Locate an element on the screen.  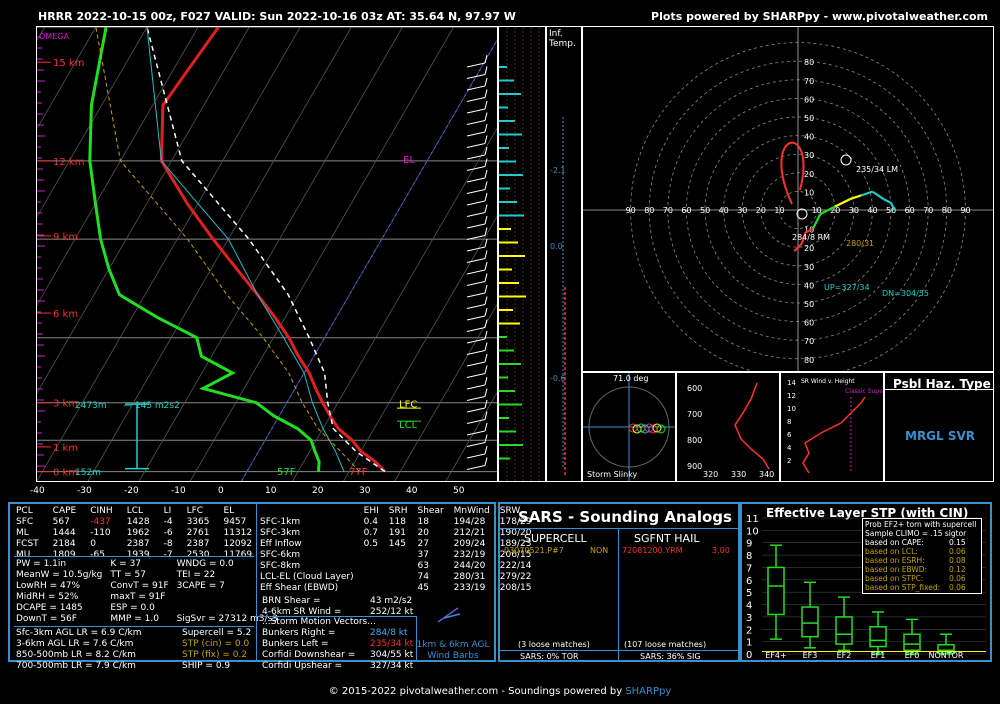
kinematics-cell: 20 is located at coordinates (423, 533).